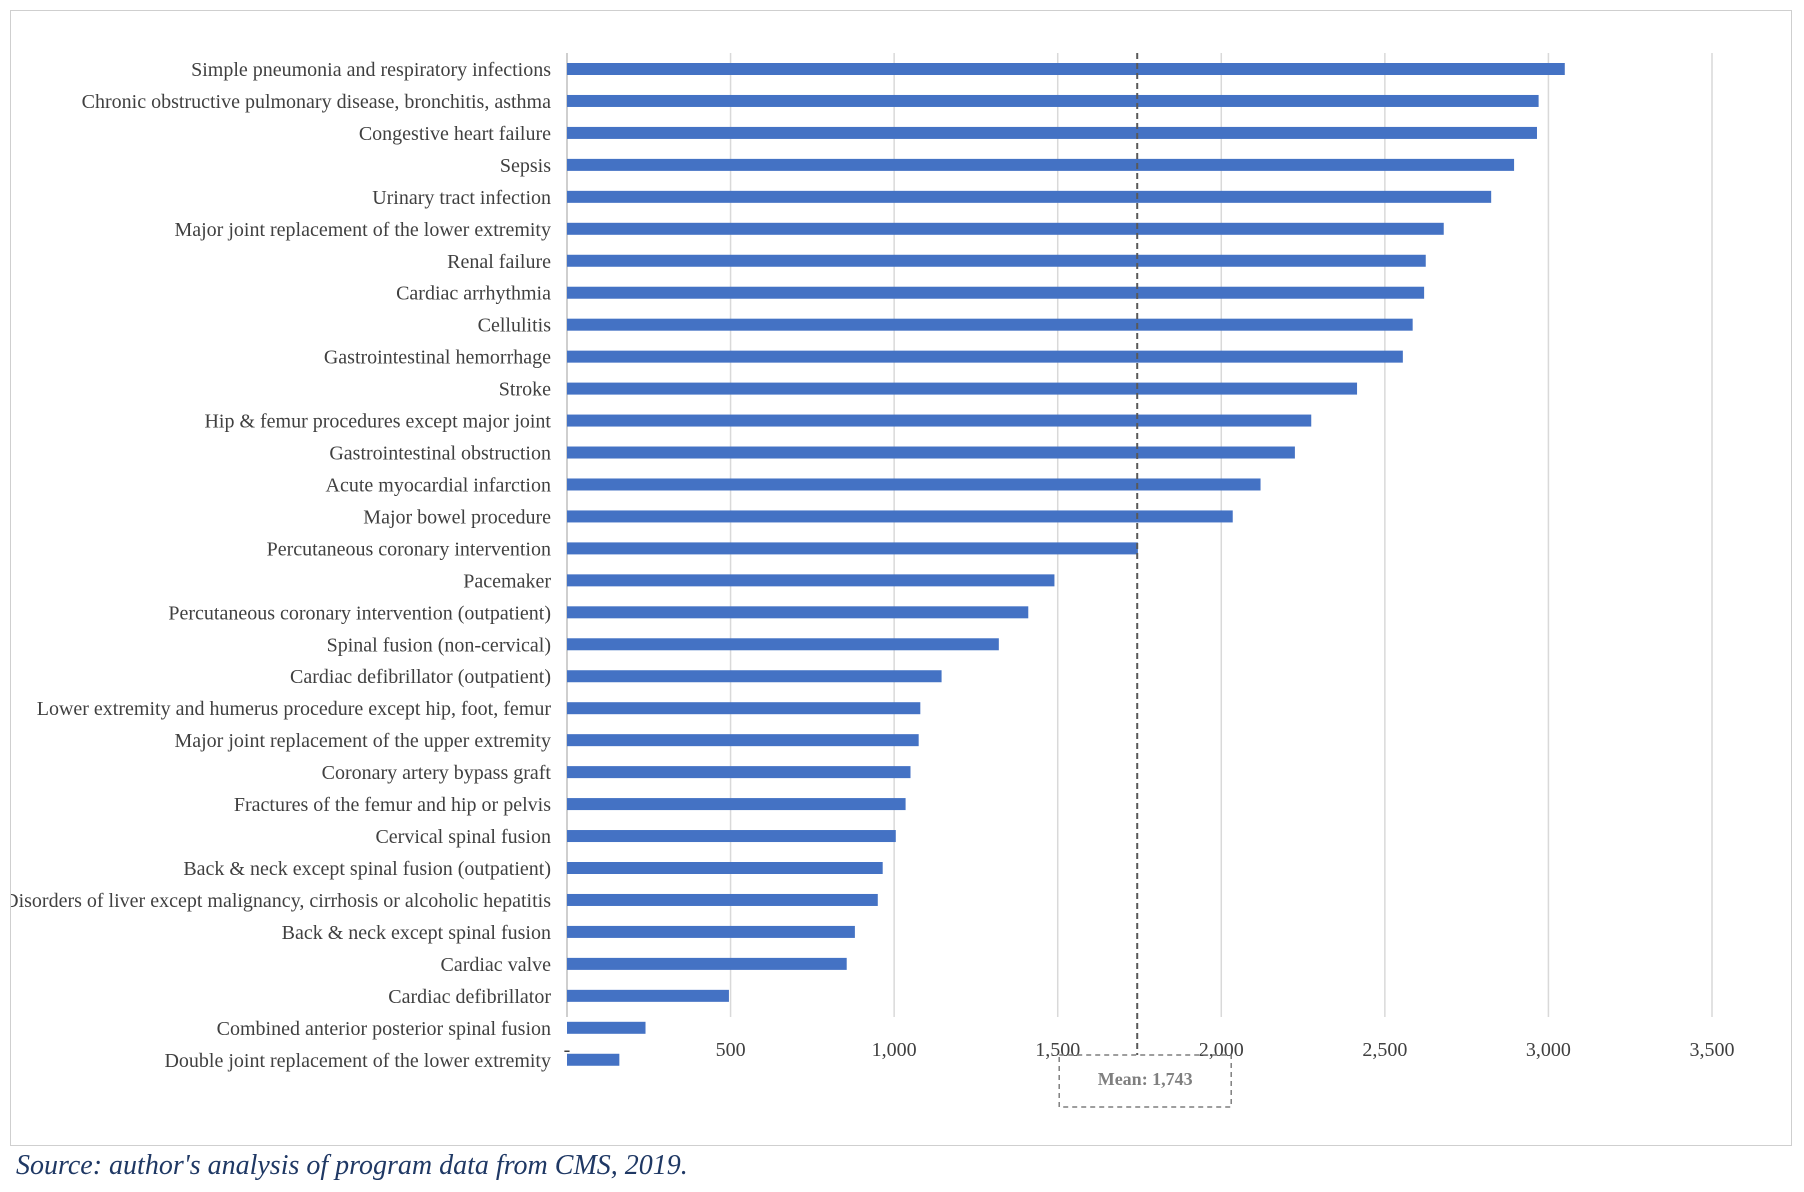 This screenshot has height=1192, width=1804. I want to click on x-tick-label: 1,500, so click(1057, 1050).